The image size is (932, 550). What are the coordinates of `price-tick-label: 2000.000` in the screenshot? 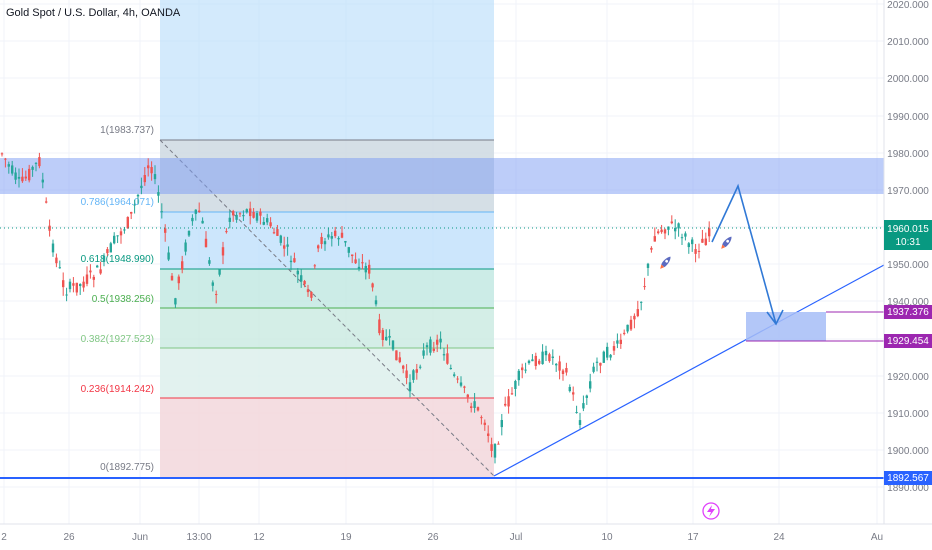 It's located at (908, 79).